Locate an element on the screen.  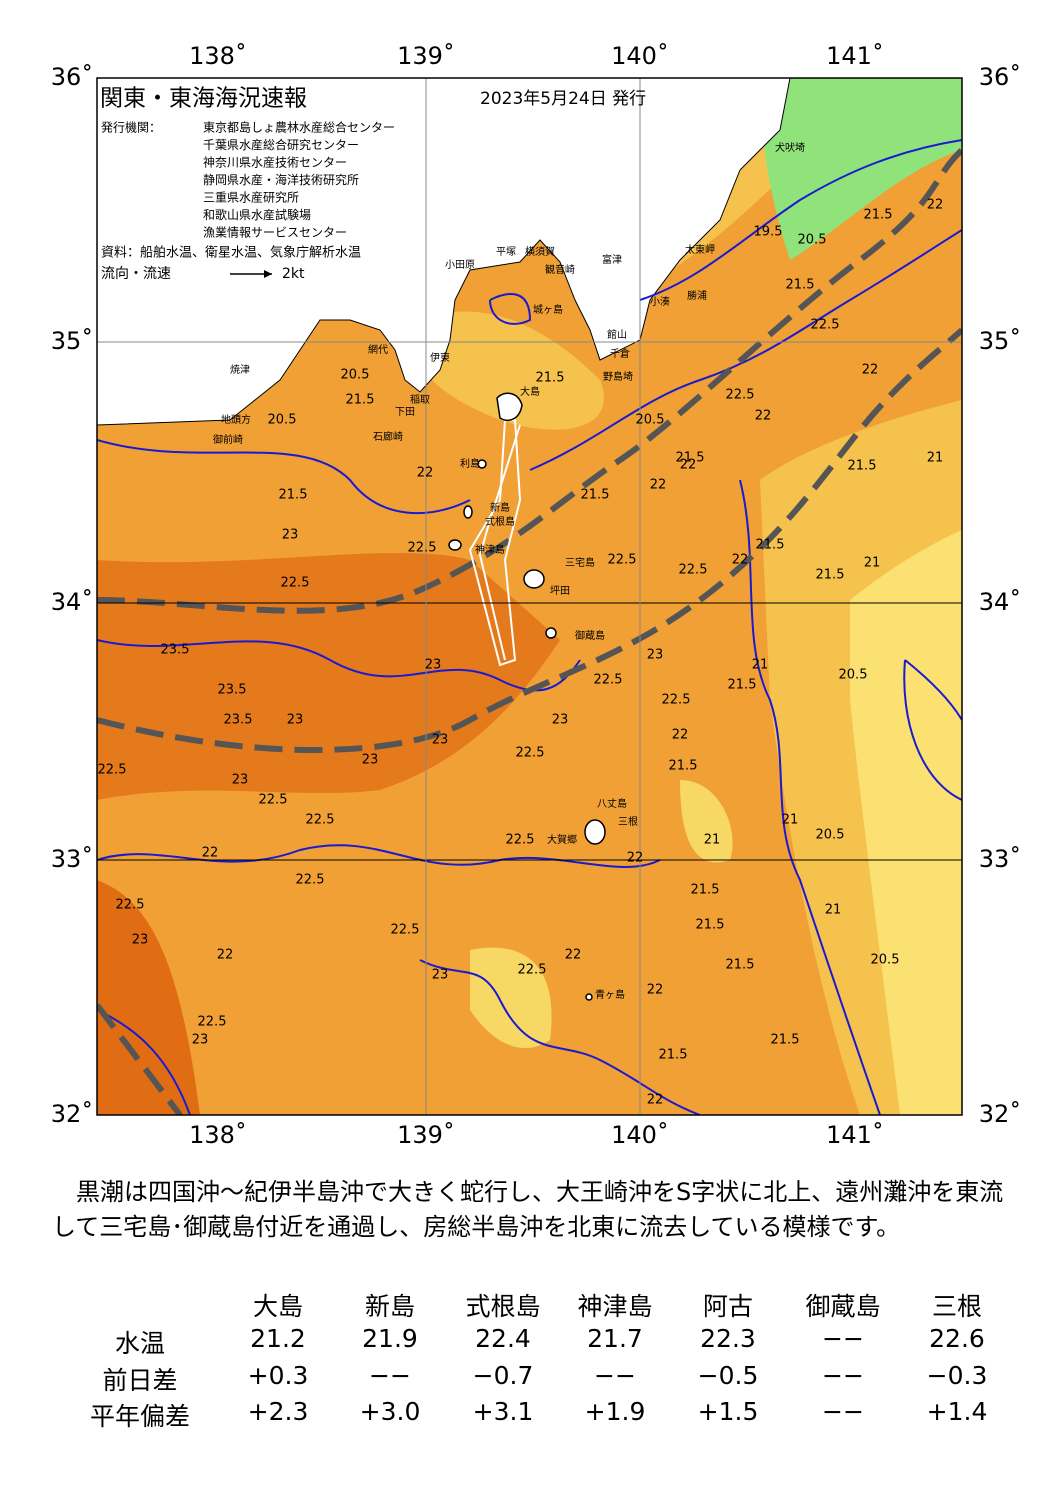
table-cell: +1.5 is located at coordinates (728, 1411).